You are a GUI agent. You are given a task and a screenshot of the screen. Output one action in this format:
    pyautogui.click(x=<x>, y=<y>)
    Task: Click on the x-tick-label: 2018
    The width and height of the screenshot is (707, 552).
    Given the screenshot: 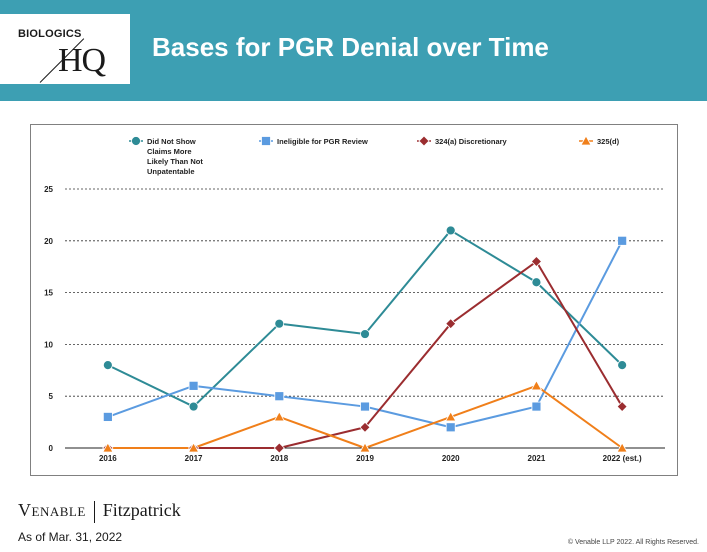 What is the action you would take?
    pyautogui.click(x=279, y=458)
    